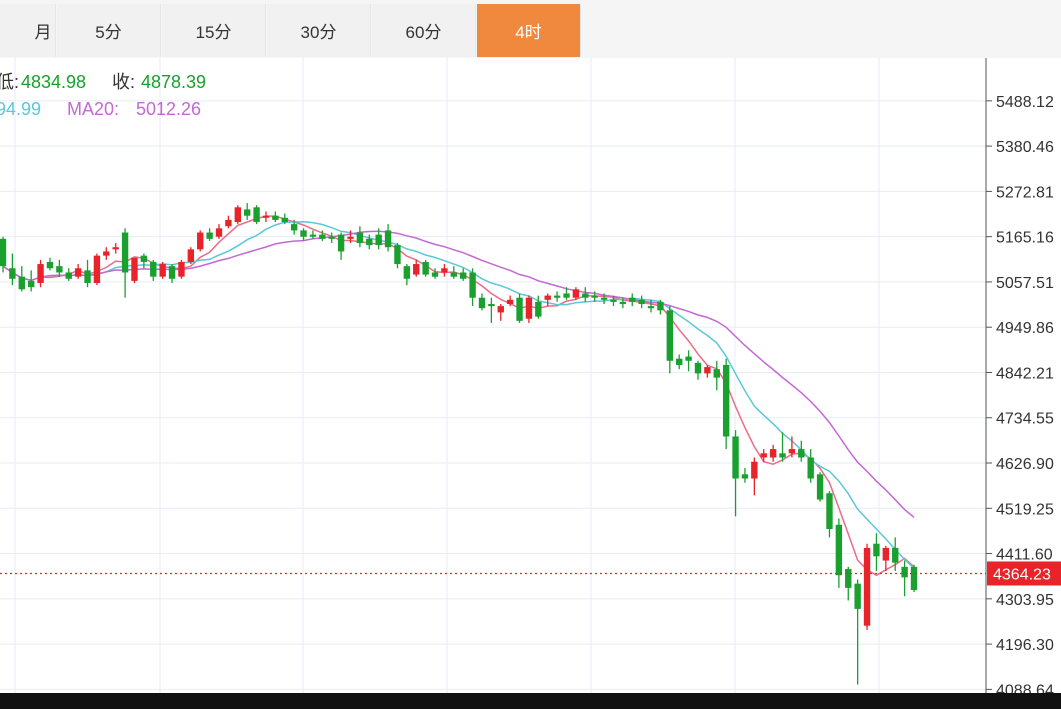  I want to click on y-tick-label: 5272.81, so click(1025, 192).